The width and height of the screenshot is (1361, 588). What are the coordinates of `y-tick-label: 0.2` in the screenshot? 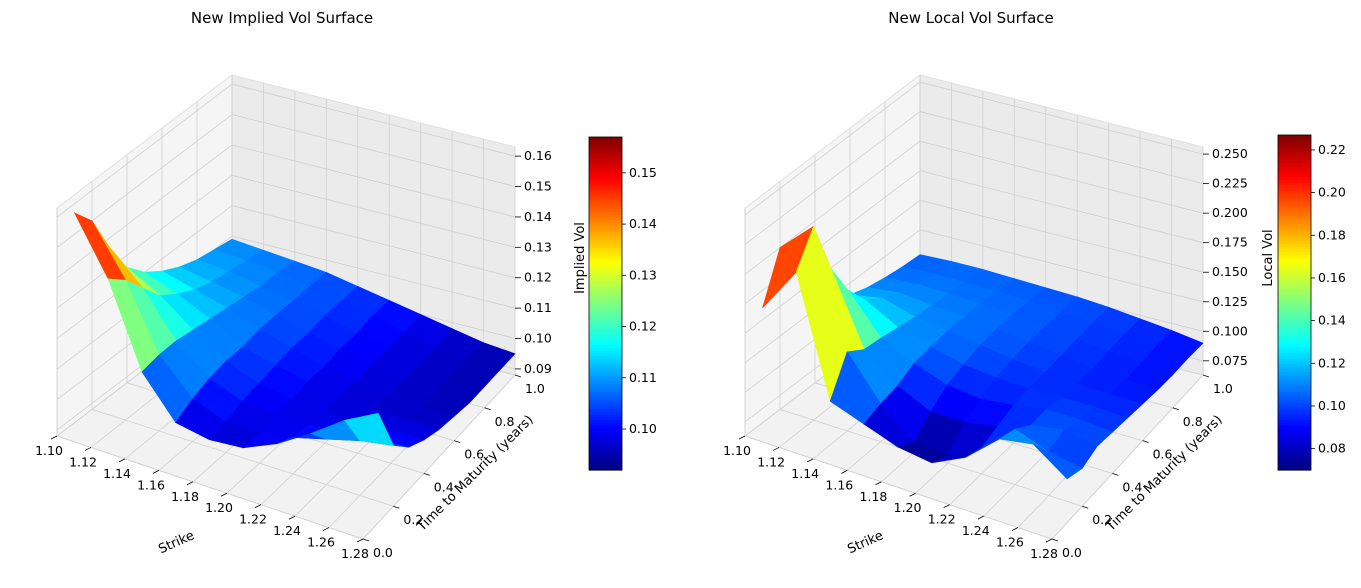 It's located at (413, 519).